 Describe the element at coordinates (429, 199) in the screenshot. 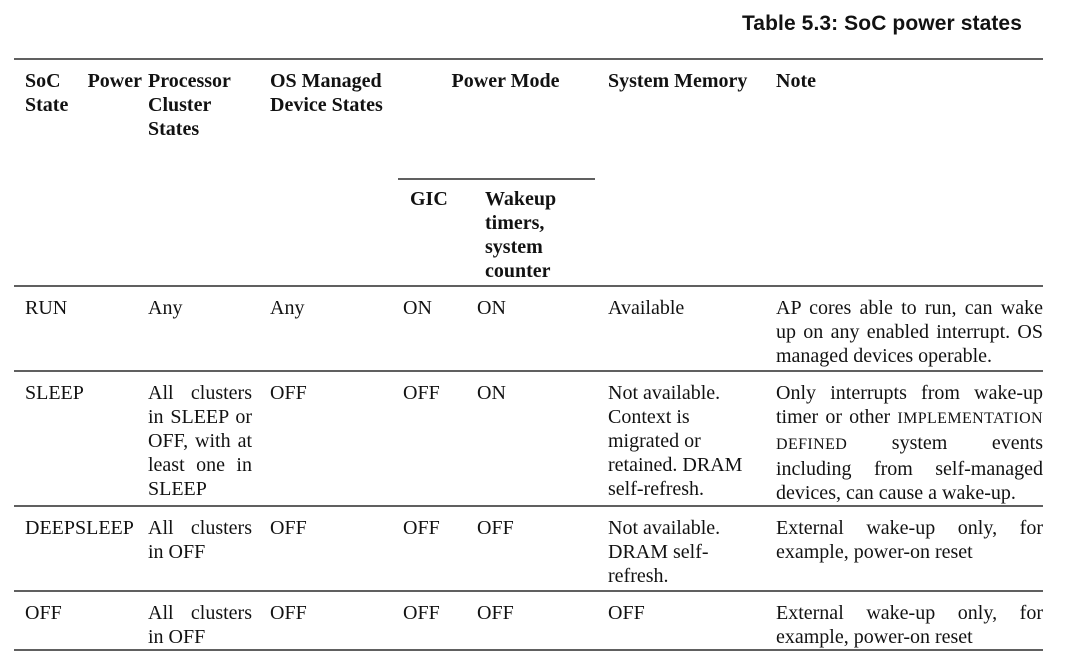

I see `header-cell-gic: GIC` at that location.